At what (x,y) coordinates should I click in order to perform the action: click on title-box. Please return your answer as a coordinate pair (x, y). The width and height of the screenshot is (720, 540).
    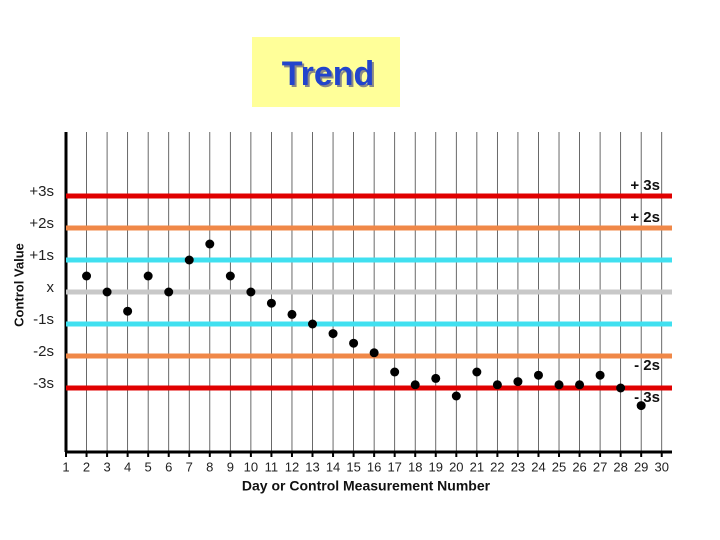
    Looking at the image, I should click on (326, 72).